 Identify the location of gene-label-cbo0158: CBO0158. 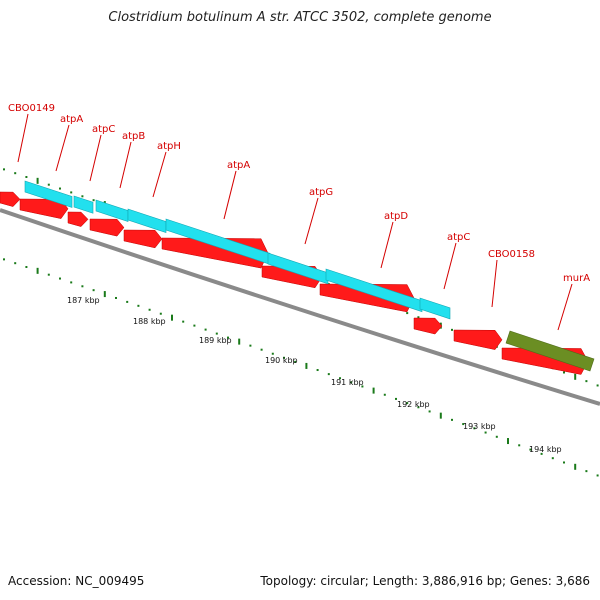
(511, 254).